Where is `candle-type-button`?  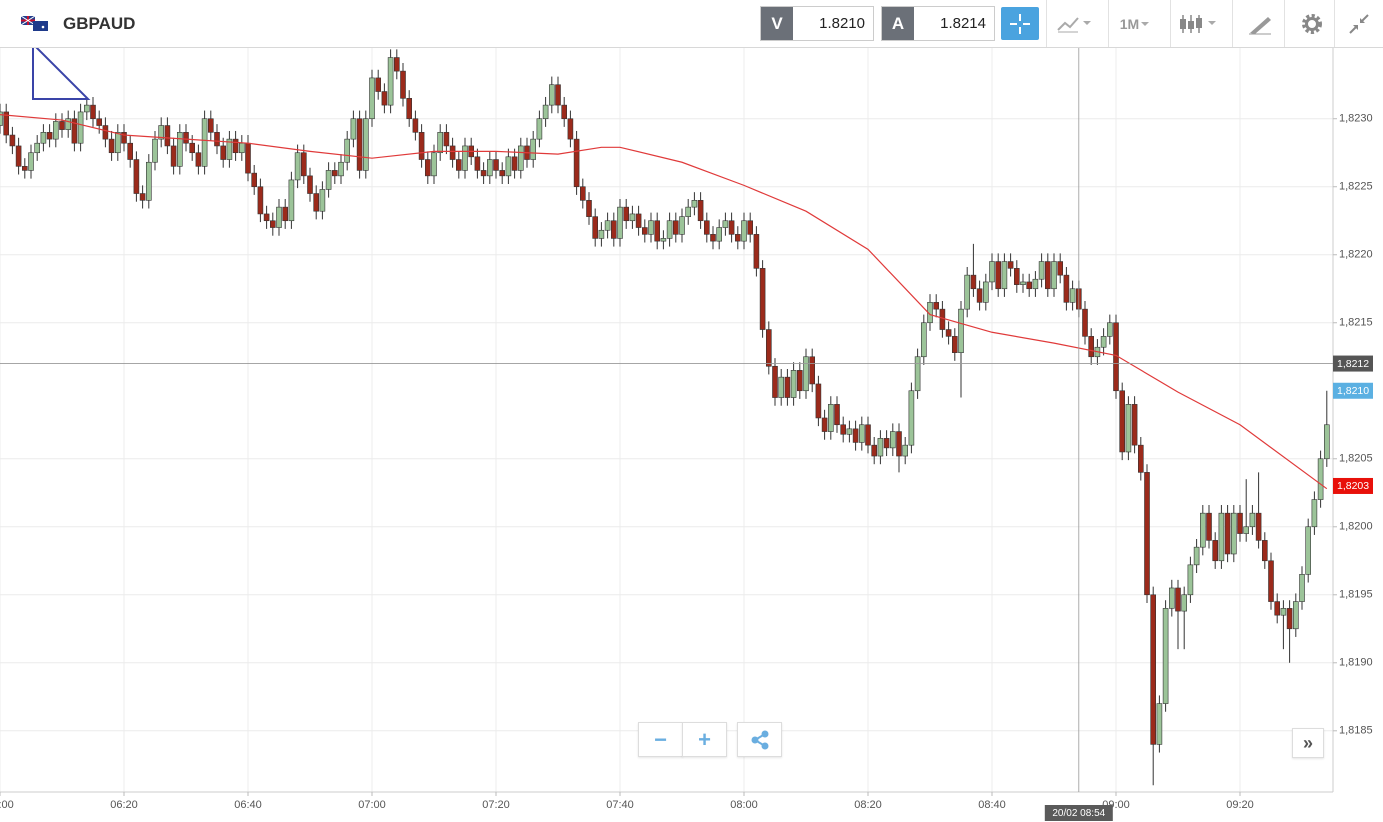 candle-type-button is located at coordinates (1197, 23).